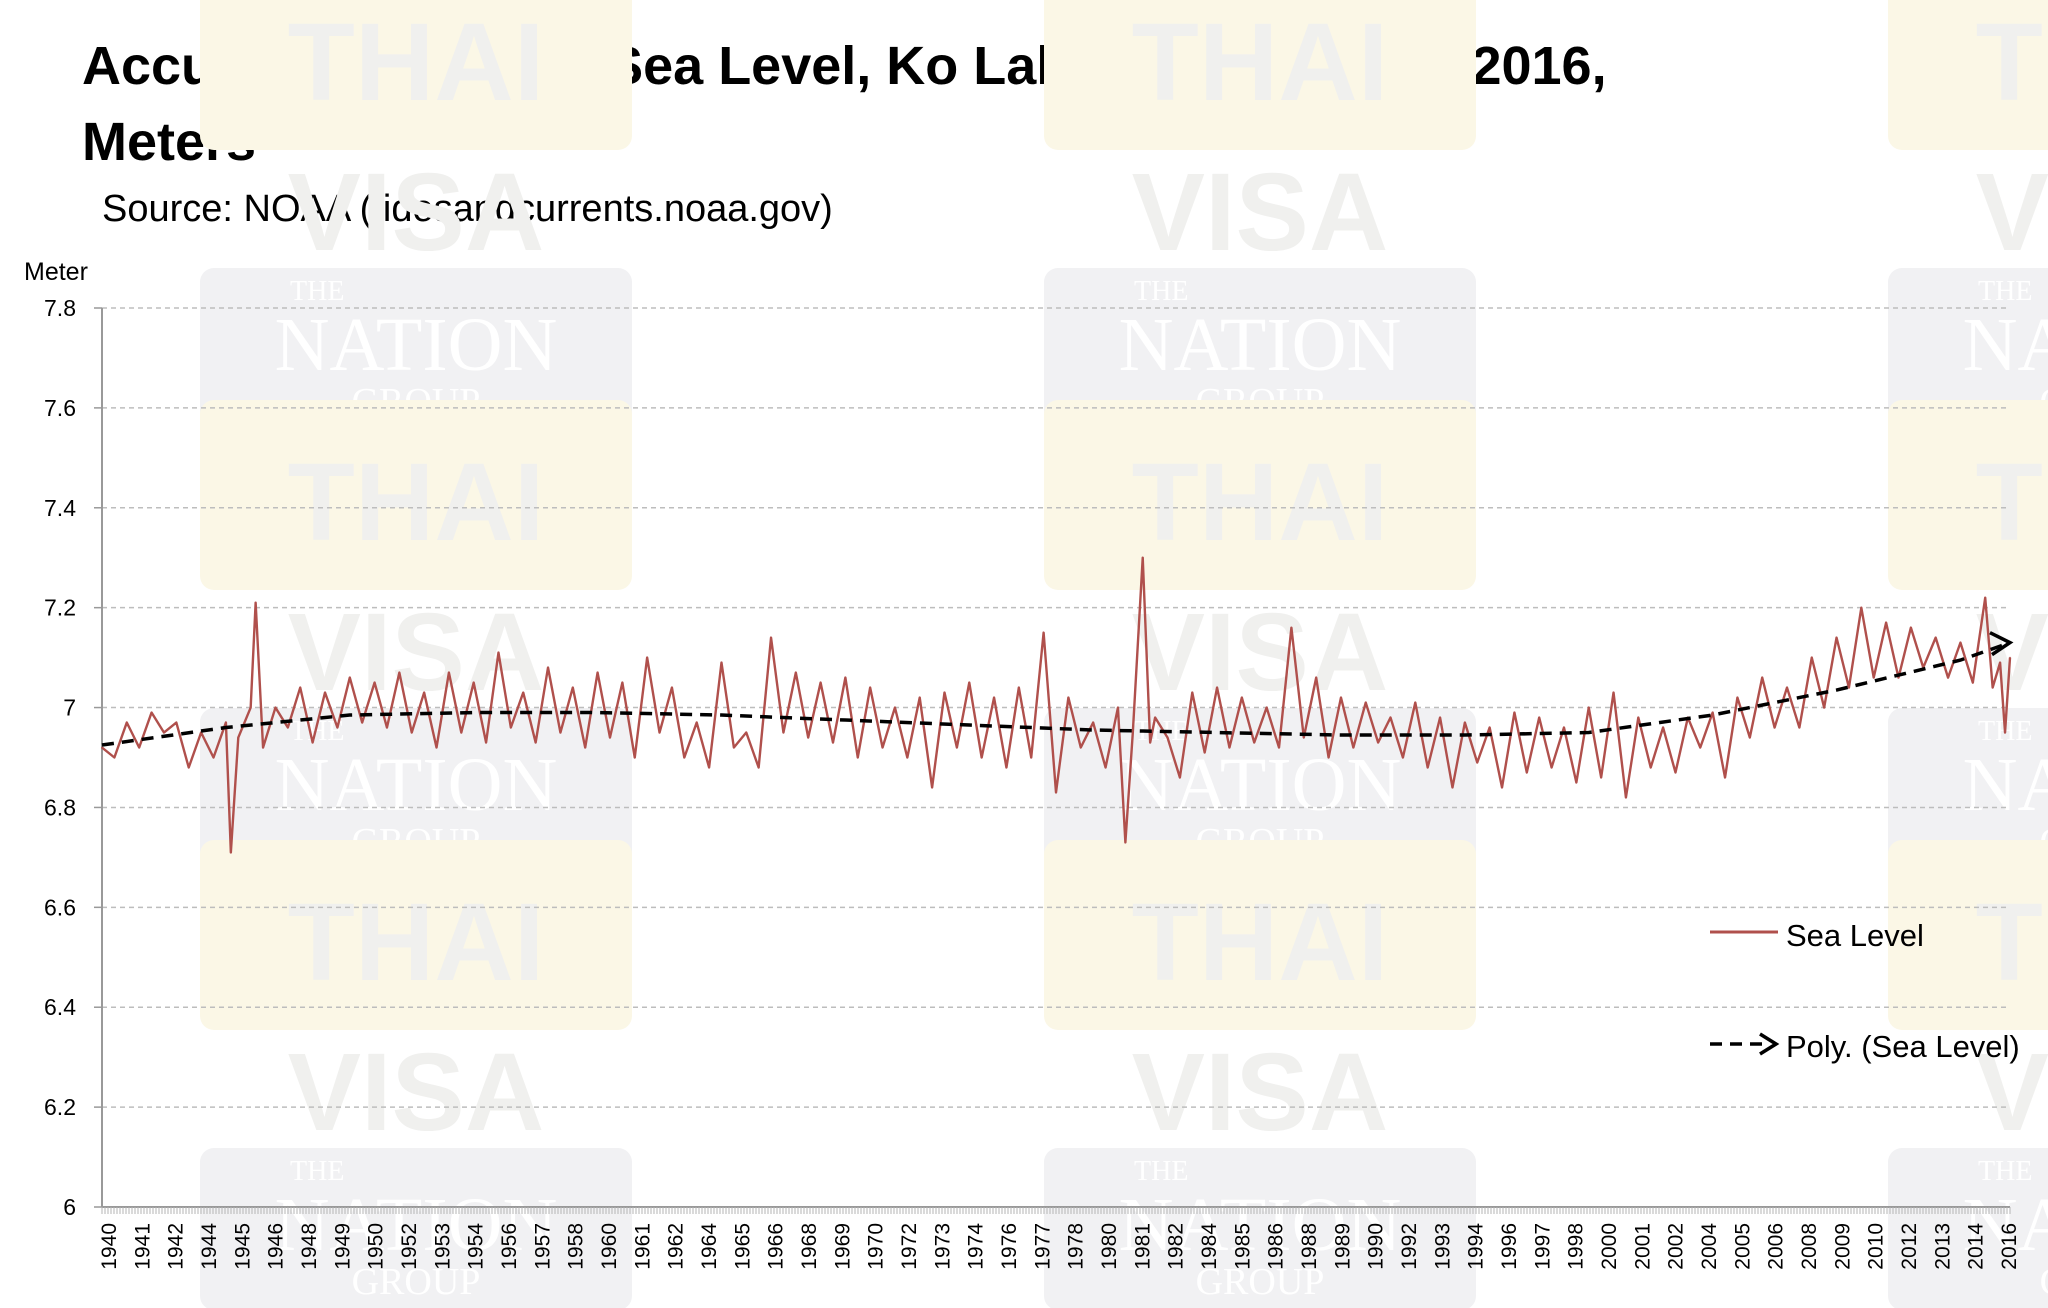 The height and width of the screenshot is (1308, 2048). Describe the element at coordinates (642, 1246) in the screenshot. I see `x-tick-label: 1961` at that location.